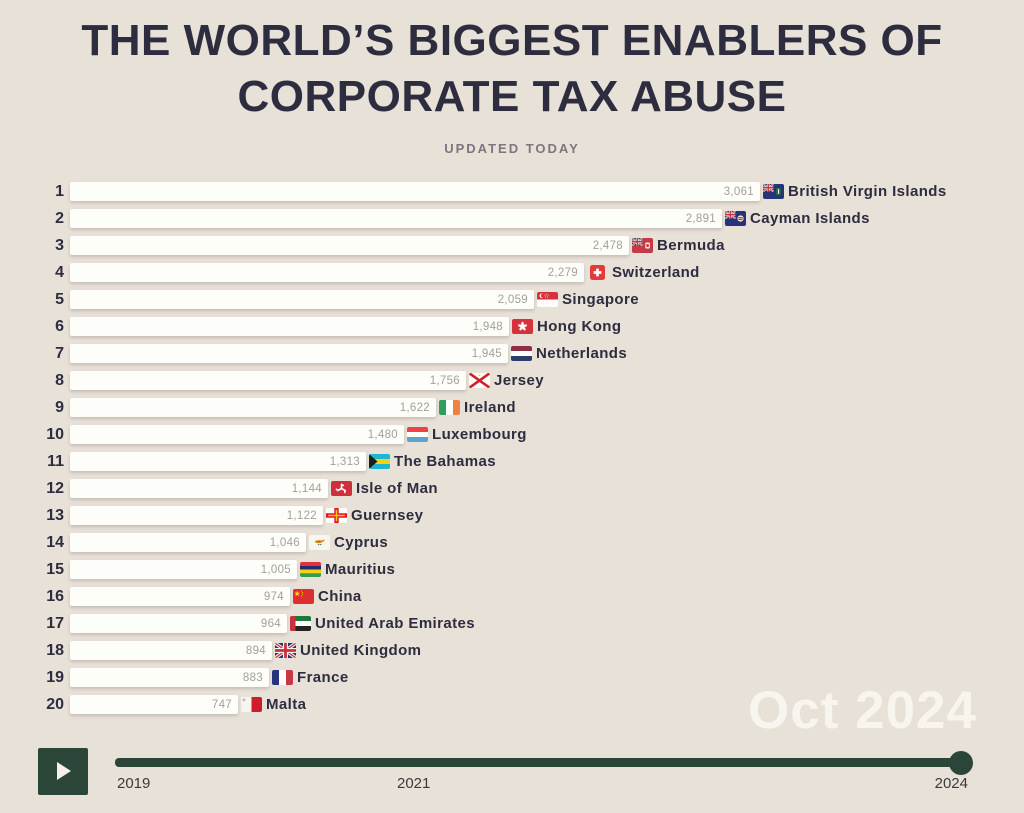  Describe the element at coordinates (539, 762) in the screenshot. I see `timeline-track` at that location.